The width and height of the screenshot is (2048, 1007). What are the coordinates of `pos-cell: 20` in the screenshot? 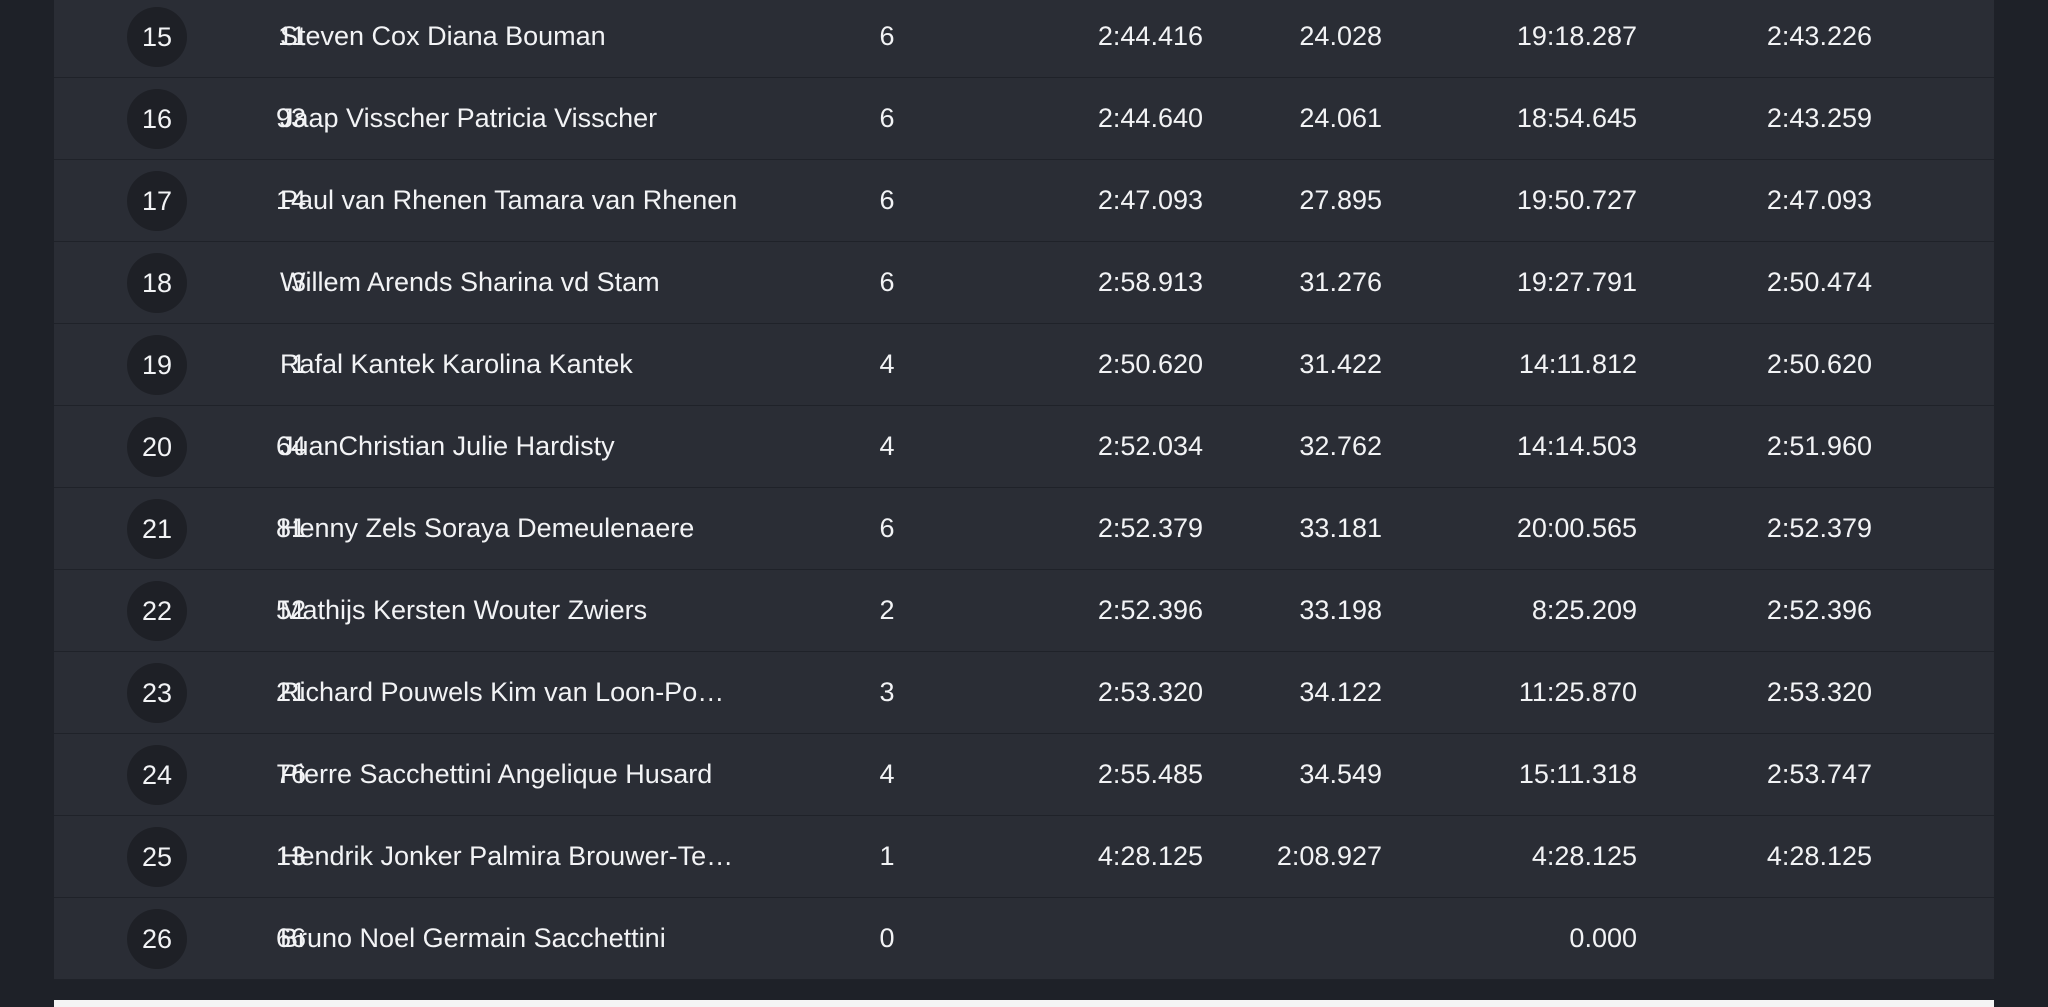 It's located at (157, 447).